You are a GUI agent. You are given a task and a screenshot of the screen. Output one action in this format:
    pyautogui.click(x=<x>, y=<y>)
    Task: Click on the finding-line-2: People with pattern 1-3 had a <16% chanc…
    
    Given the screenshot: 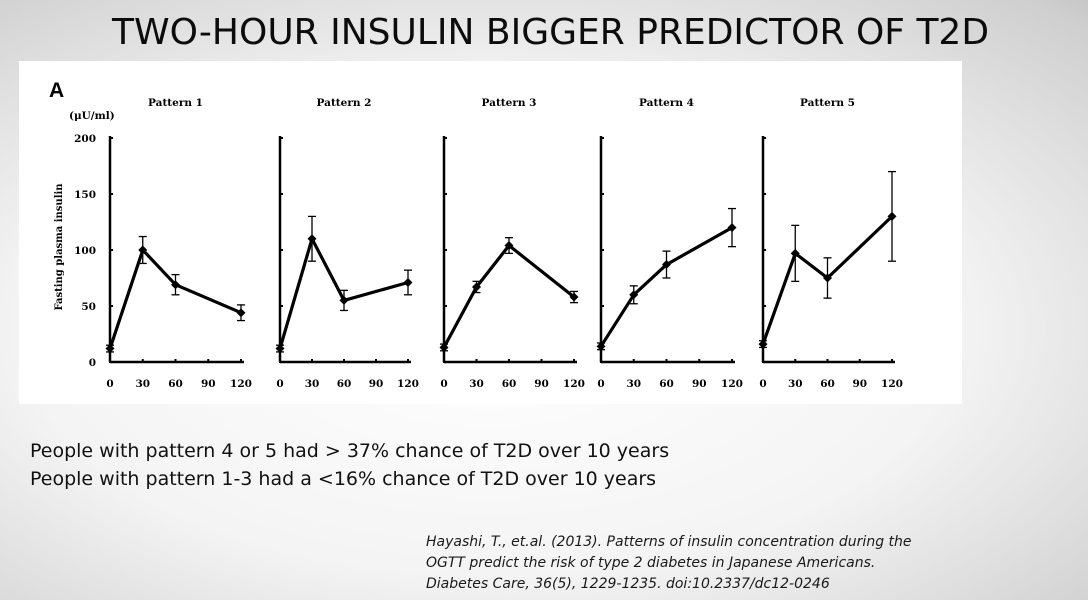 What is the action you would take?
    pyautogui.click(x=343, y=479)
    